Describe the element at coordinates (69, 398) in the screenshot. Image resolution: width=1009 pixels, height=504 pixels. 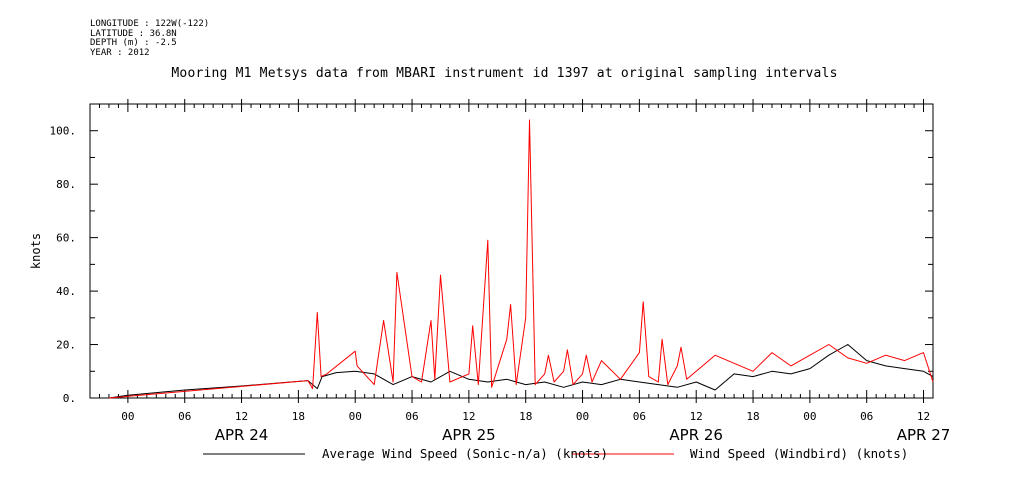
I see `y-tick-label: 0.` at that location.